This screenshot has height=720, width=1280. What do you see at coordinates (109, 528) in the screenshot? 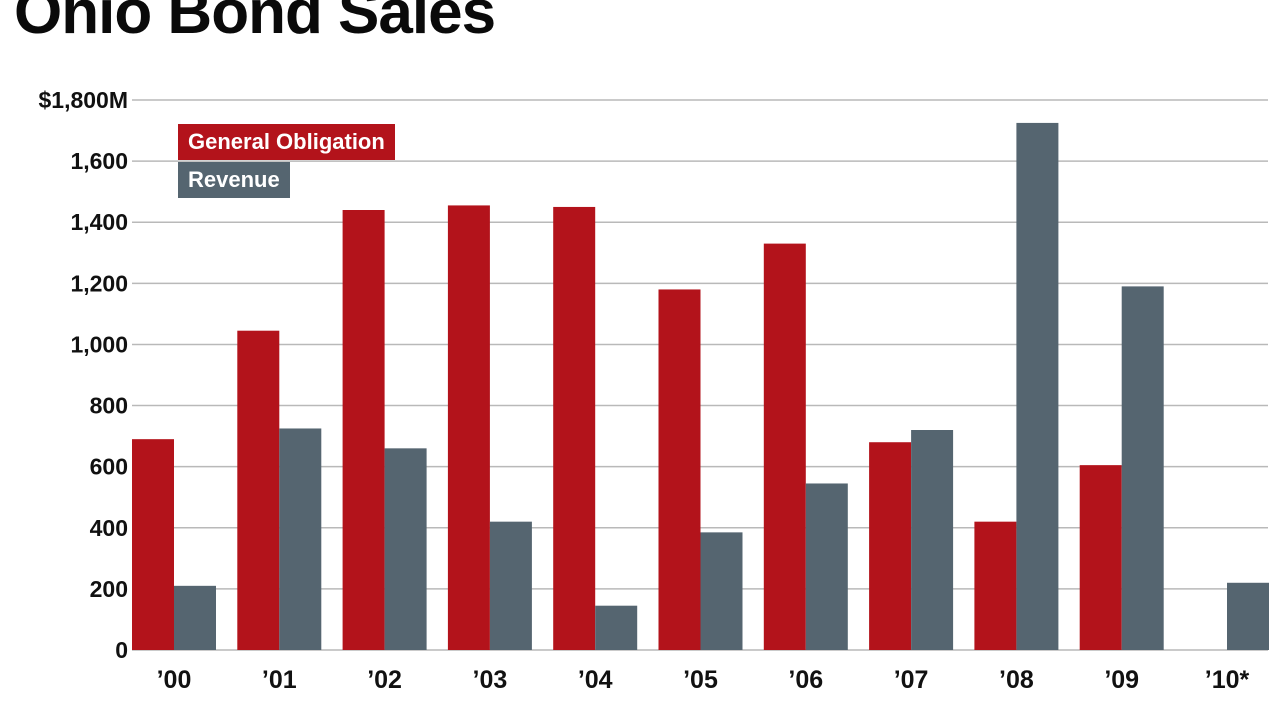
I see `y-tick-label: 400` at bounding box center [109, 528].